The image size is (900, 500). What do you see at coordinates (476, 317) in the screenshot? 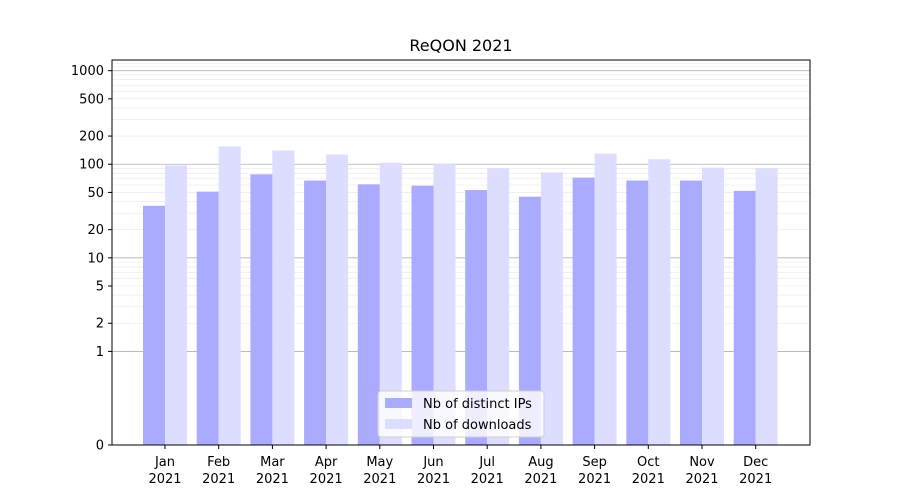
I see `bar-distinct-ips-jul` at bounding box center [476, 317].